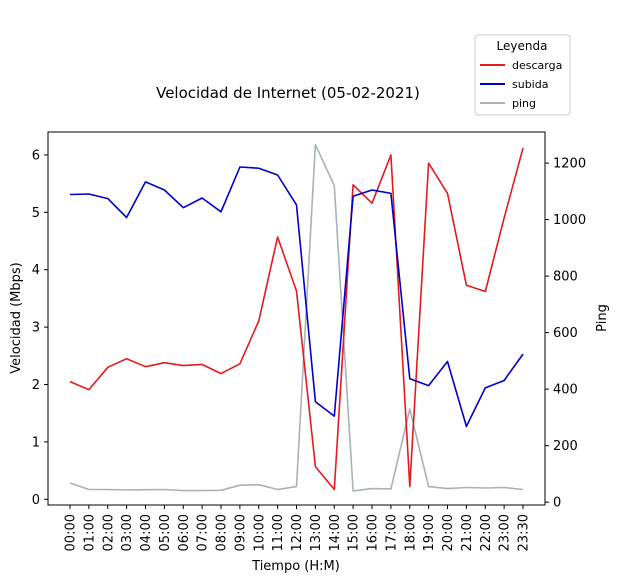  I want to click on y2-axis-label: Ping, so click(602, 318).